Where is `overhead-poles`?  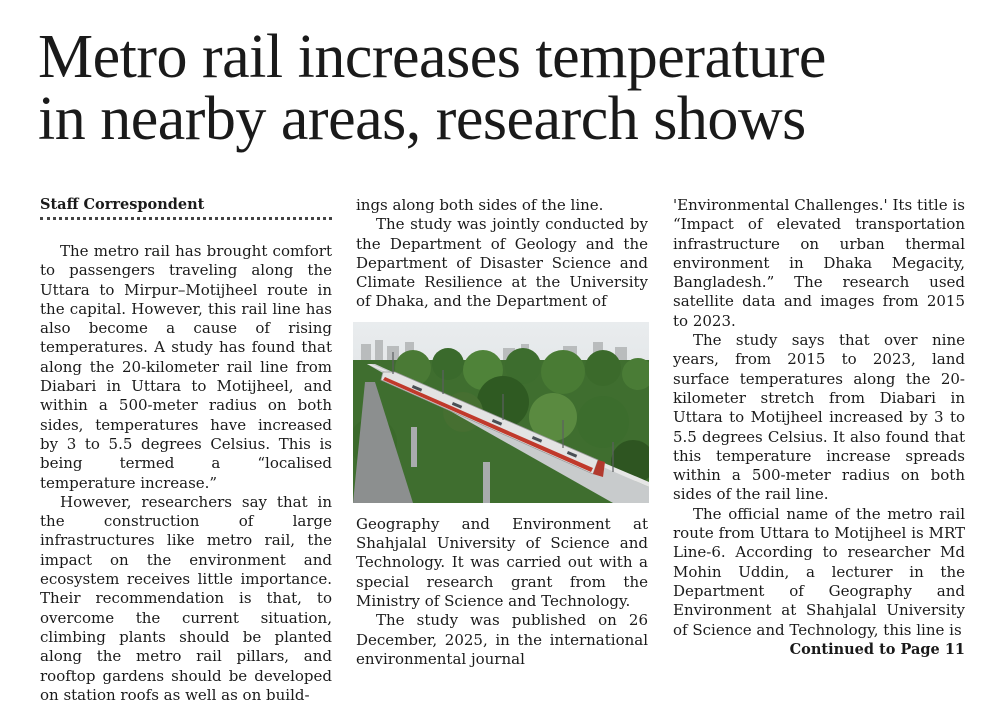 overhead-poles is located at coordinates (503, 411).